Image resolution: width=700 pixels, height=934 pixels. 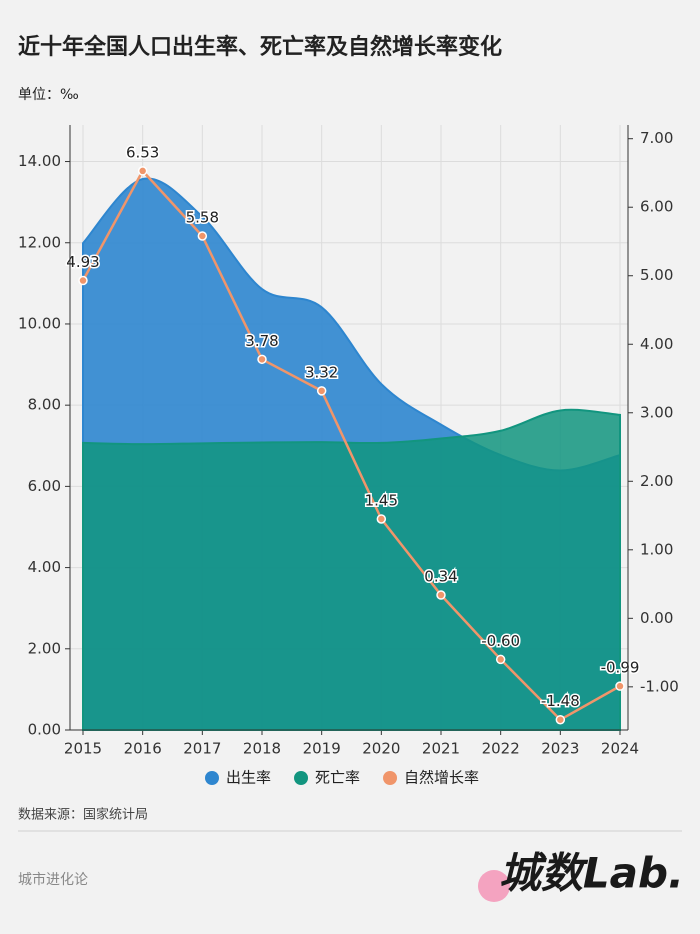 I want to click on x-tick-label: 2020, so click(x=381, y=749).